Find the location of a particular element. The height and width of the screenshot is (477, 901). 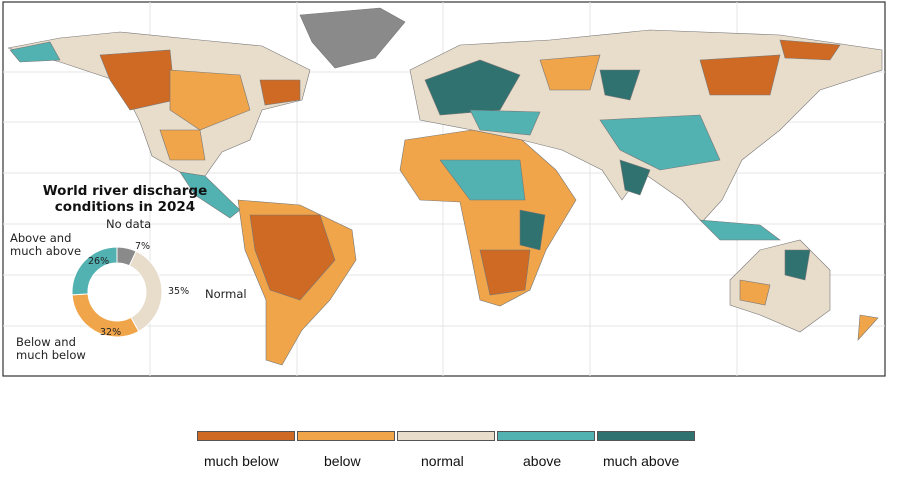

legend-label-above: above is located at coordinates (542, 461).